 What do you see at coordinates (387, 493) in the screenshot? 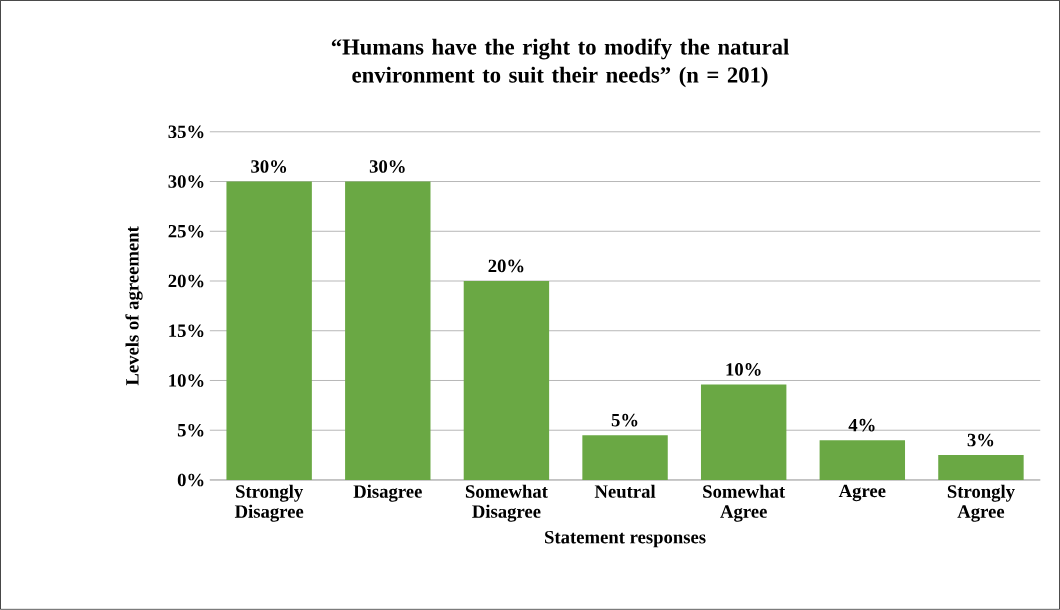
I see `x-tick-label: Disagree` at bounding box center [387, 493].